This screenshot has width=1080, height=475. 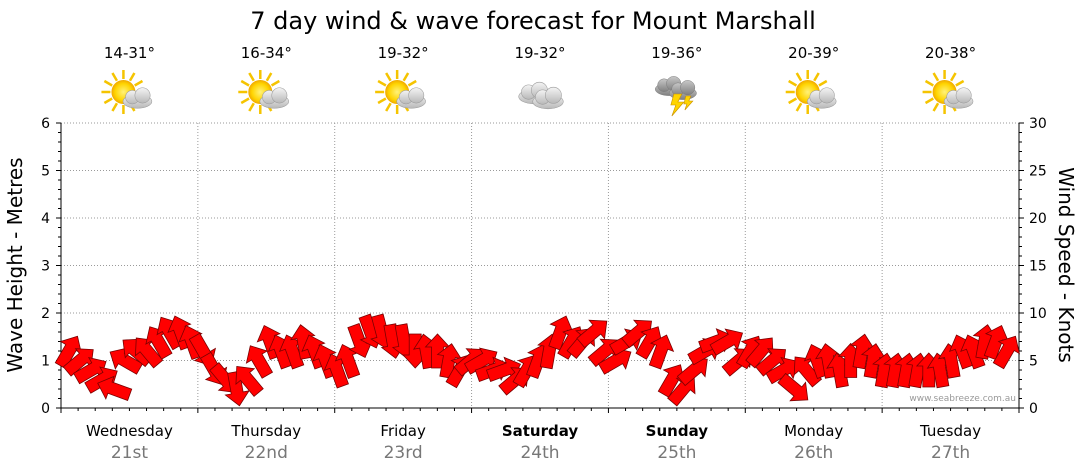 I want to click on temperature-range: 20-39°, so click(x=813, y=53).